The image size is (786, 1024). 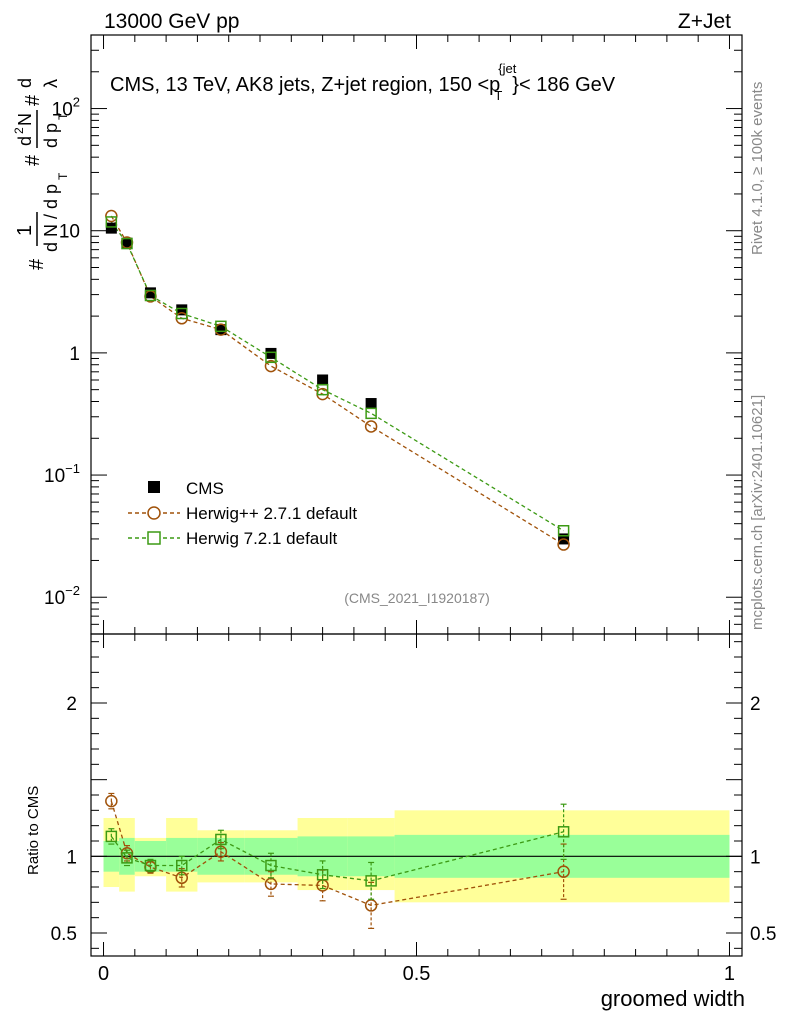 I want to click on legend-label-herwig7: Herwig 7.2.1 default, so click(x=261, y=538).